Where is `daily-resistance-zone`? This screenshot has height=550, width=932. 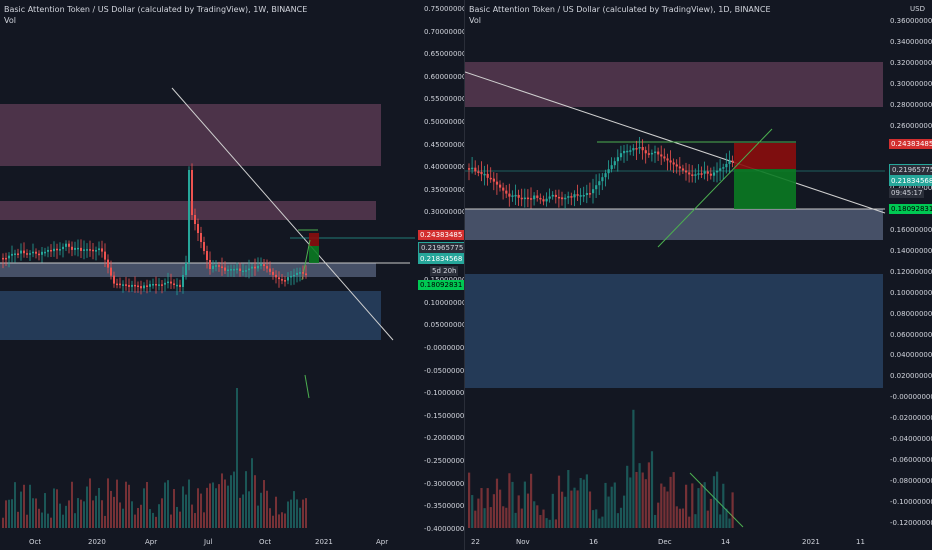
daily-resistance-zone is located at coordinates (674, 84).